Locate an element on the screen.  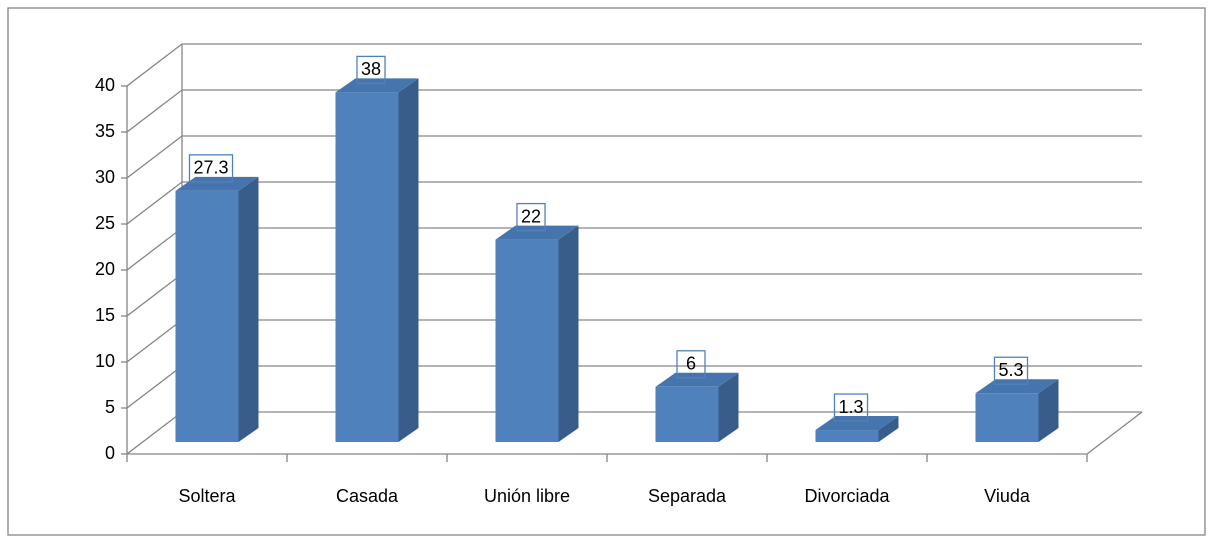
y-tick-label: 40 is located at coordinates (105, 85).